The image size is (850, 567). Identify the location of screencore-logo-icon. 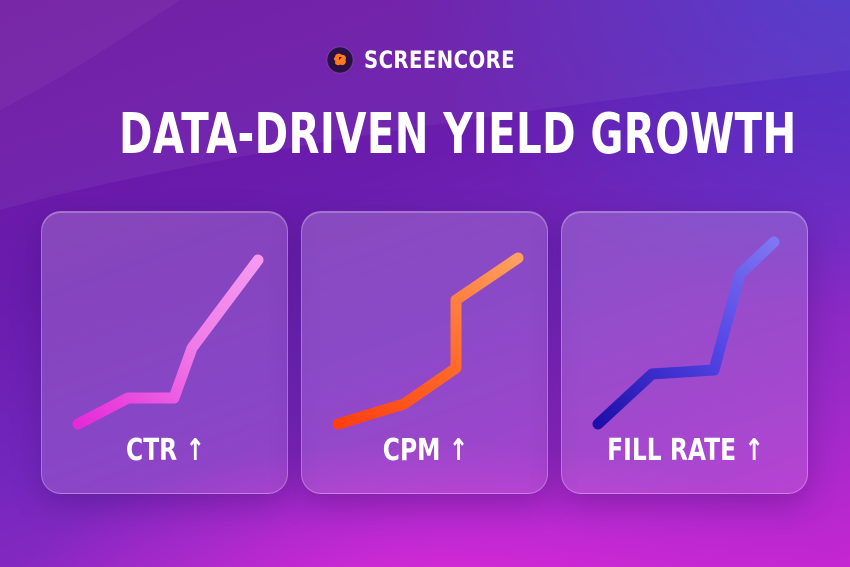
(340, 60).